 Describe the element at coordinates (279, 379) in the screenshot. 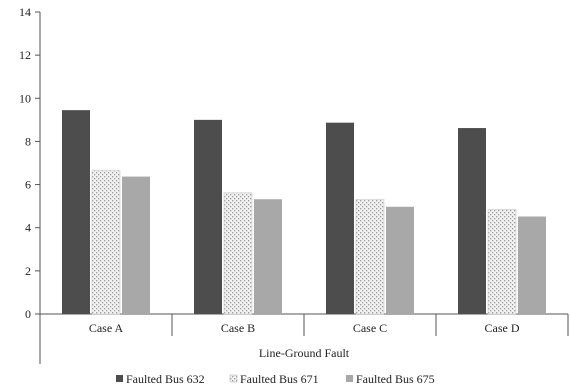

I see `legend-label: Faulted Bus 671` at that location.